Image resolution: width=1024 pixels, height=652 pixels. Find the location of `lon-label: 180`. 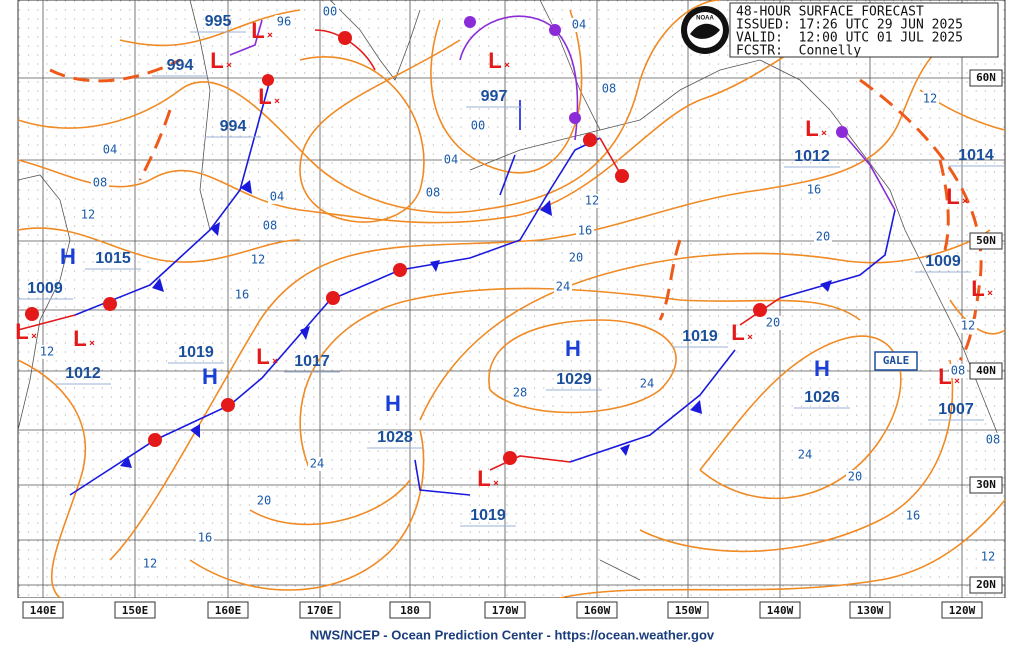

lon-label: 180 is located at coordinates (410, 610).